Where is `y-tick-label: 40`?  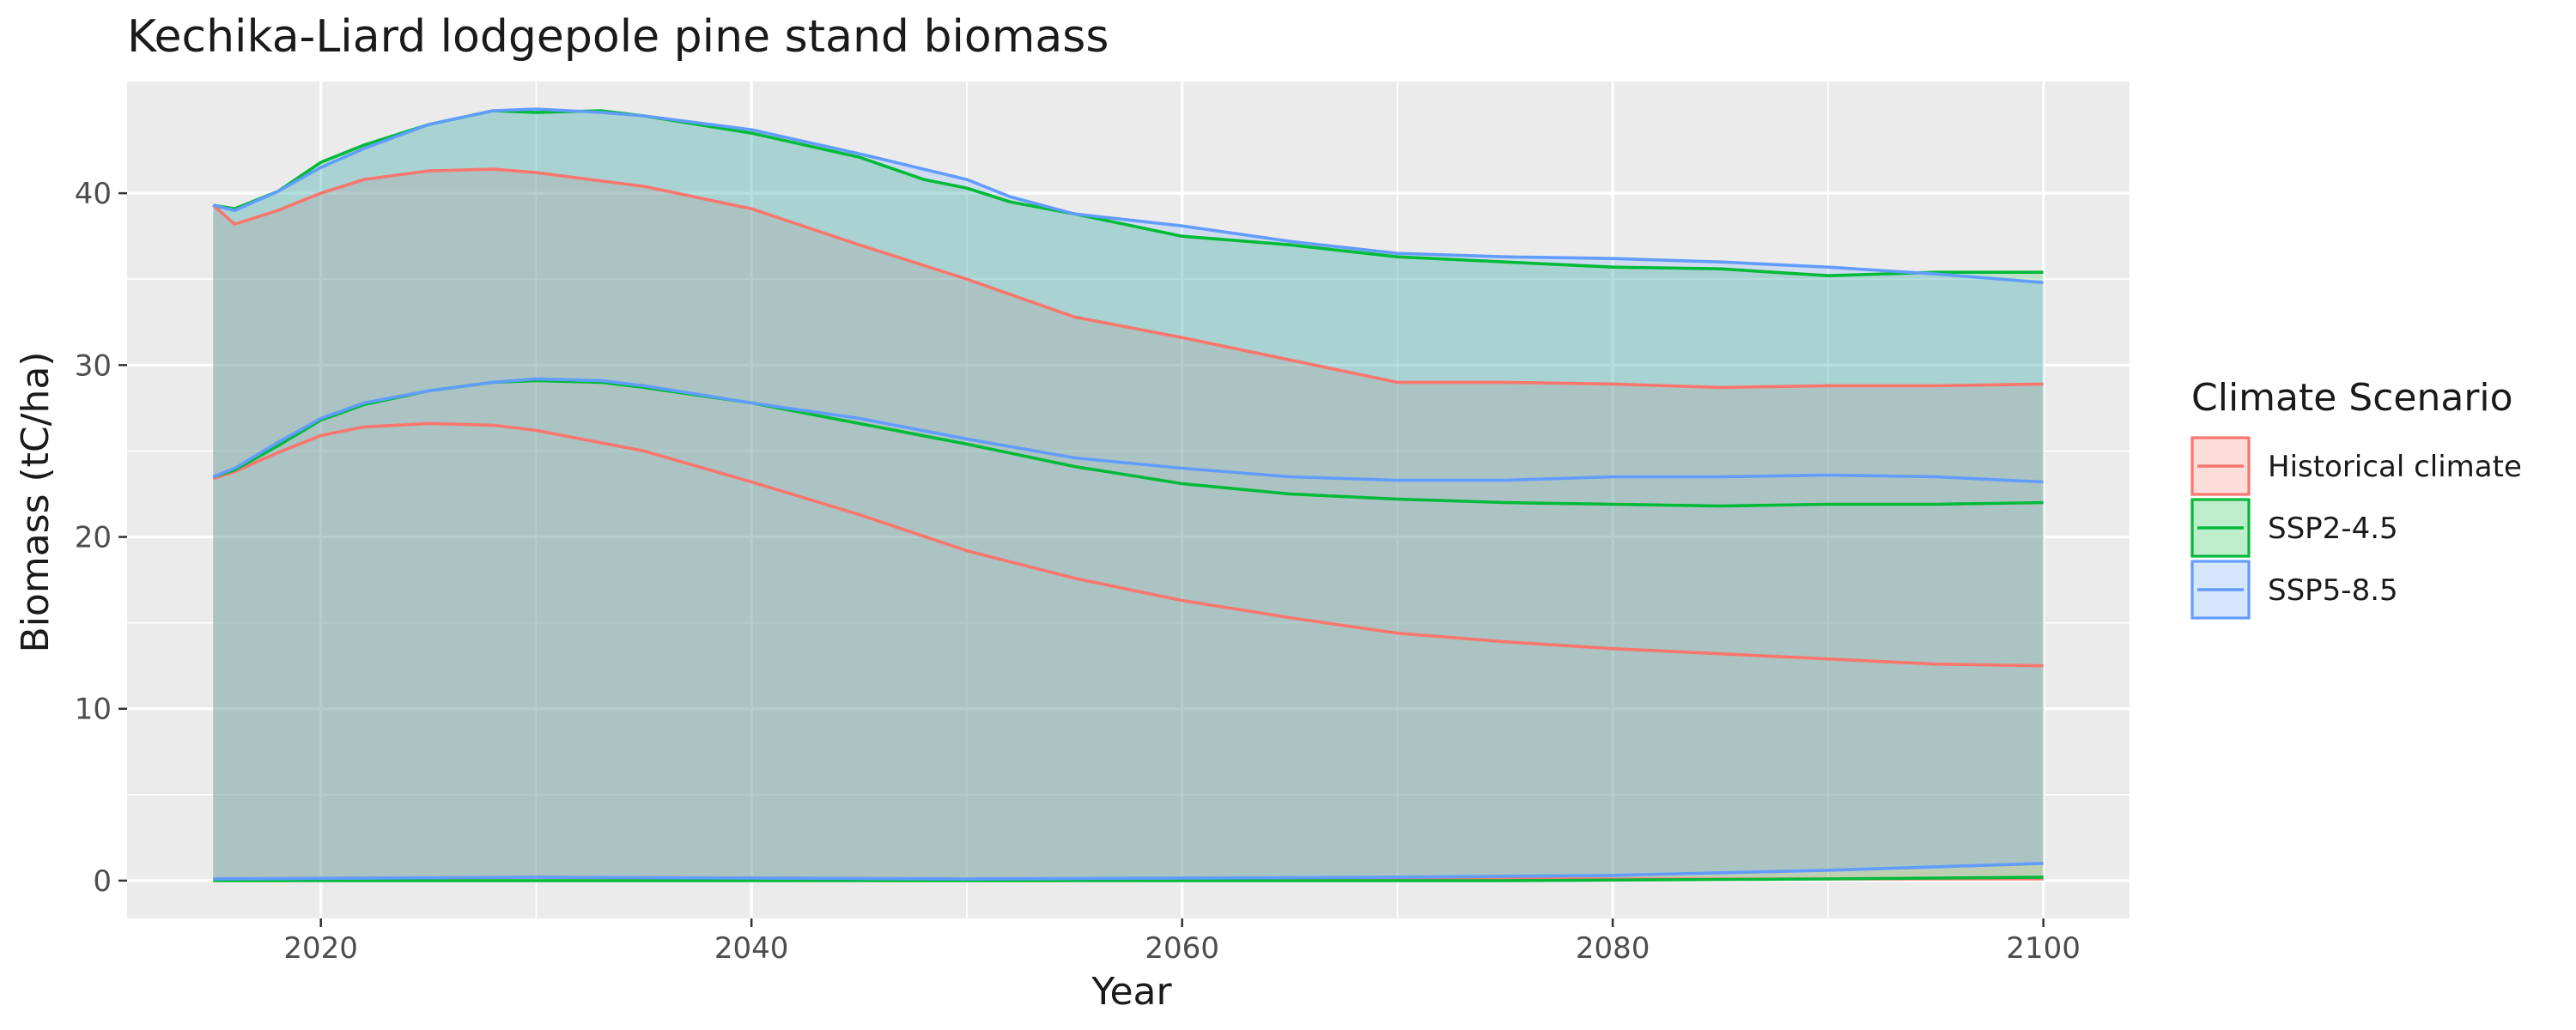 y-tick-label: 40 is located at coordinates (93, 194).